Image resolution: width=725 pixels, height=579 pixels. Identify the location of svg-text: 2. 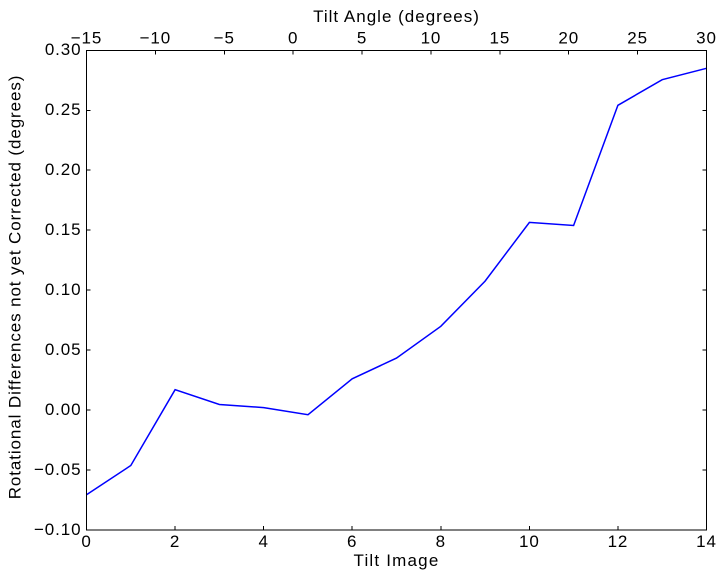
(175, 541).